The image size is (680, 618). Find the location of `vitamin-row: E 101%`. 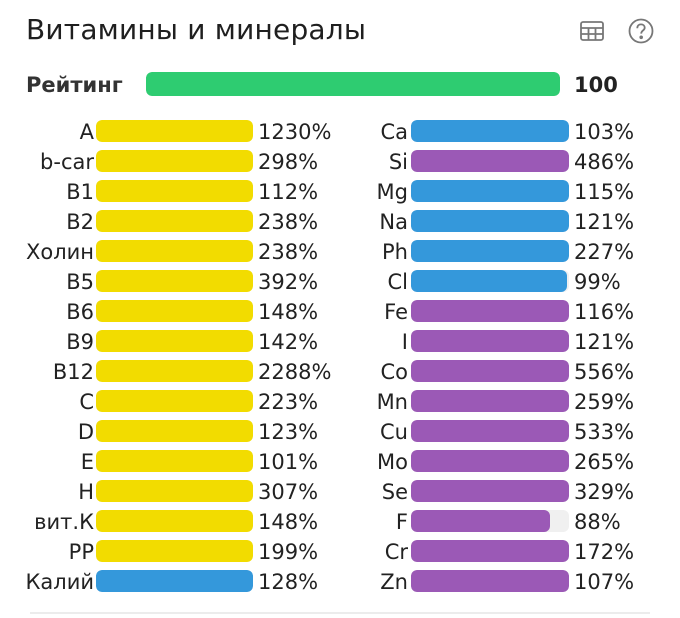

vitamin-row: E 101% is located at coordinates (170, 463).